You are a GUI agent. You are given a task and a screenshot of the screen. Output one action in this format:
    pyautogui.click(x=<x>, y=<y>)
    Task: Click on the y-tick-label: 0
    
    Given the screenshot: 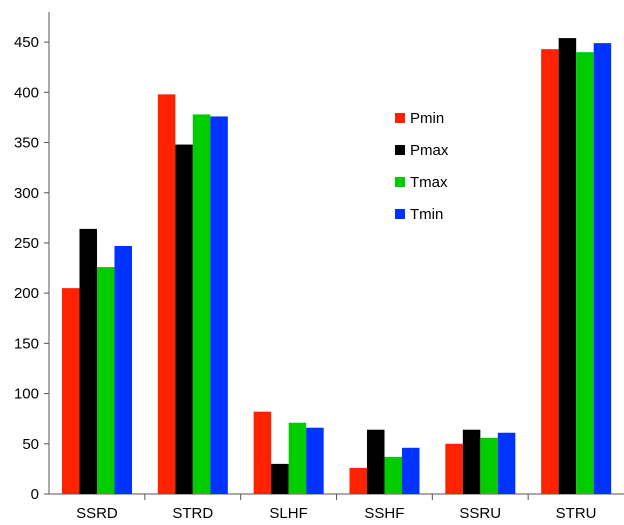 What is the action you would take?
    pyautogui.click(x=35, y=494)
    